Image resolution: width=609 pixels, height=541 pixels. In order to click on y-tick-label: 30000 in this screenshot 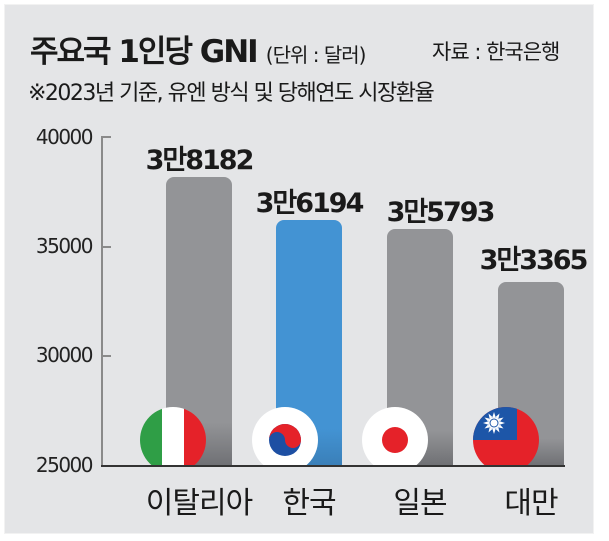, I will do `click(64, 355)`.